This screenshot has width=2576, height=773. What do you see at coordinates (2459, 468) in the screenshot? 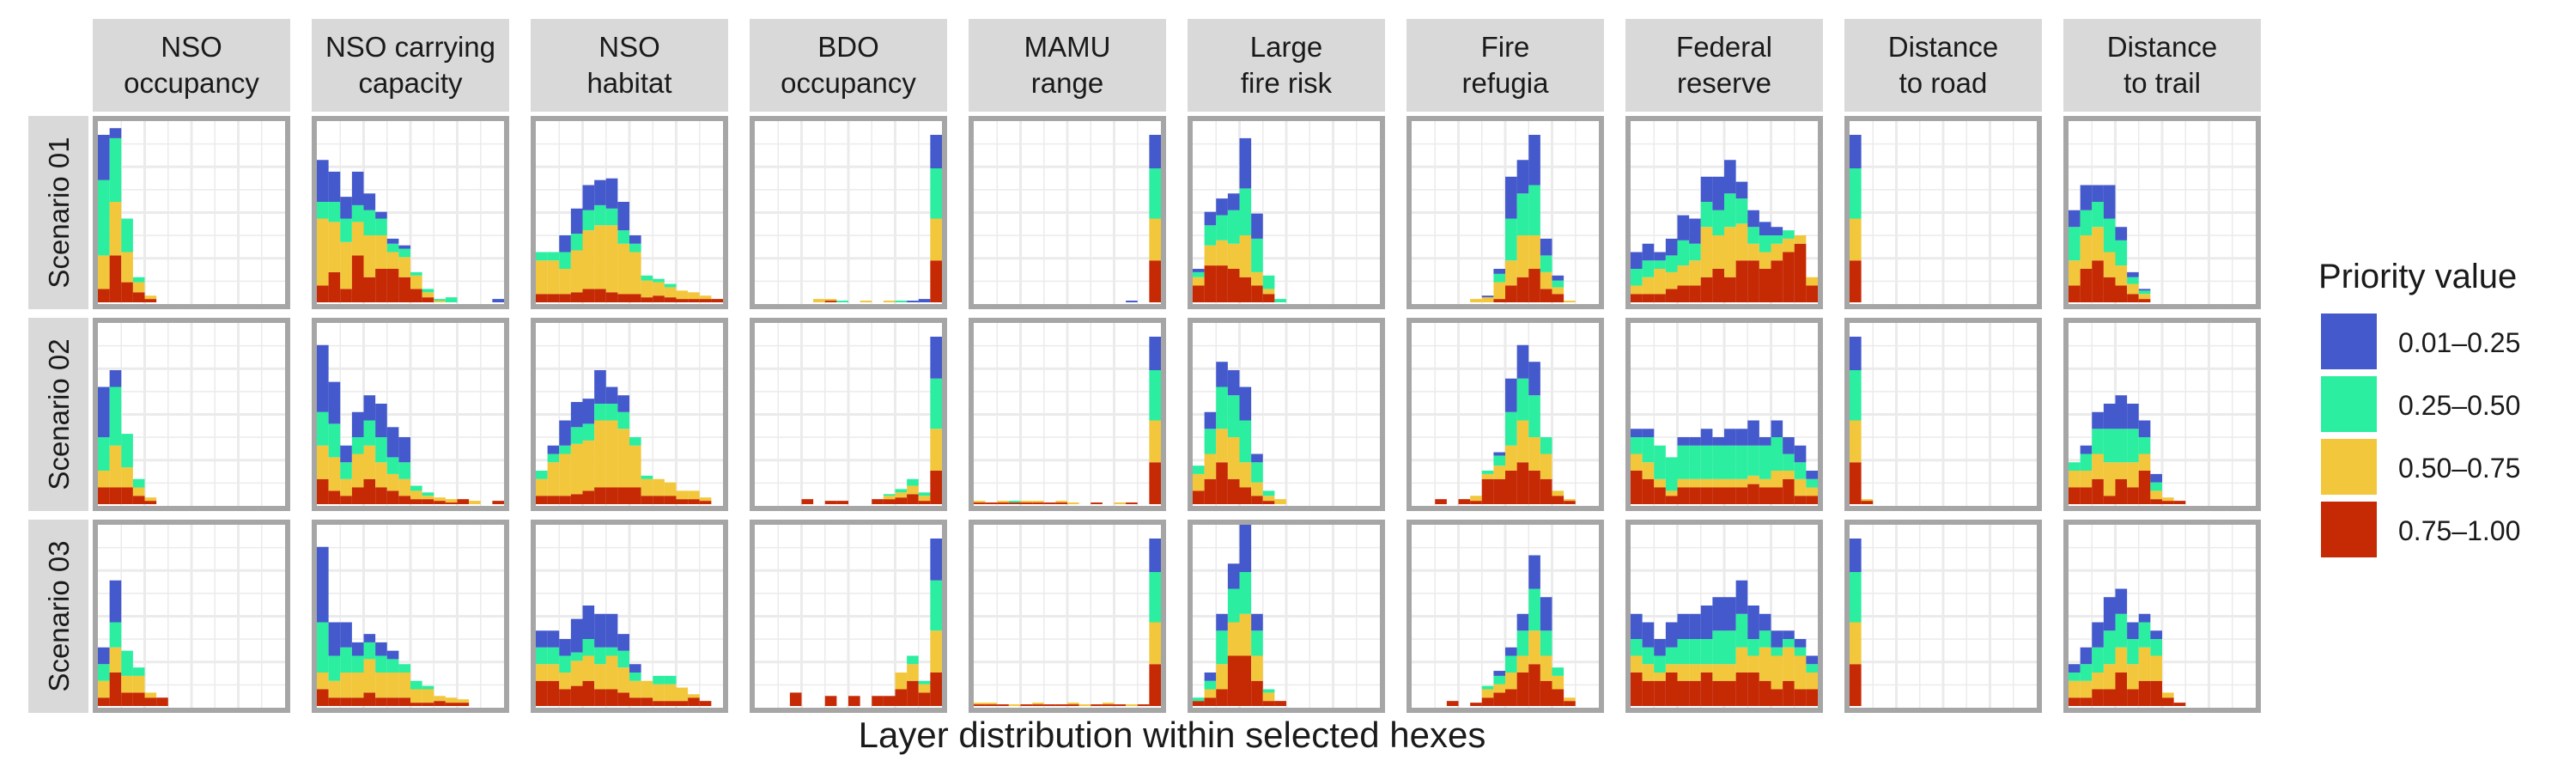
I see `legend-label: 0.50–0.75` at bounding box center [2459, 468].